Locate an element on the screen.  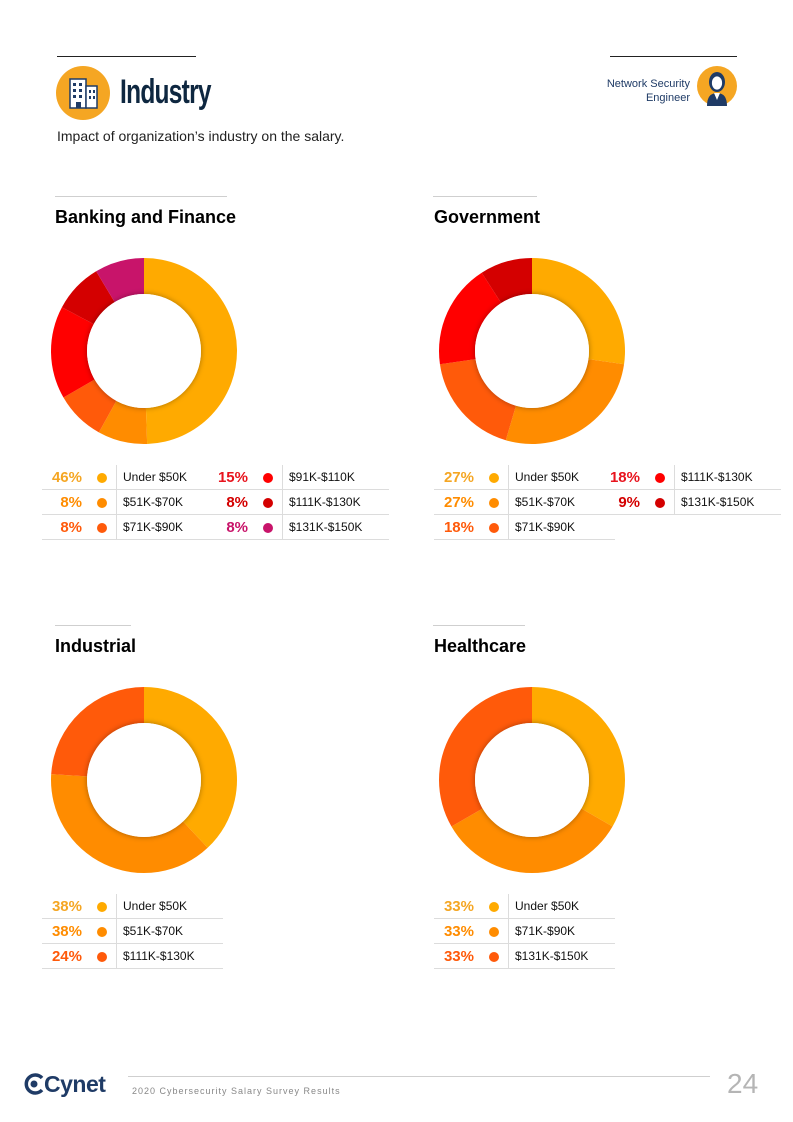
legend-row: 8% $131K-$150K is located at coordinates (298, 527).